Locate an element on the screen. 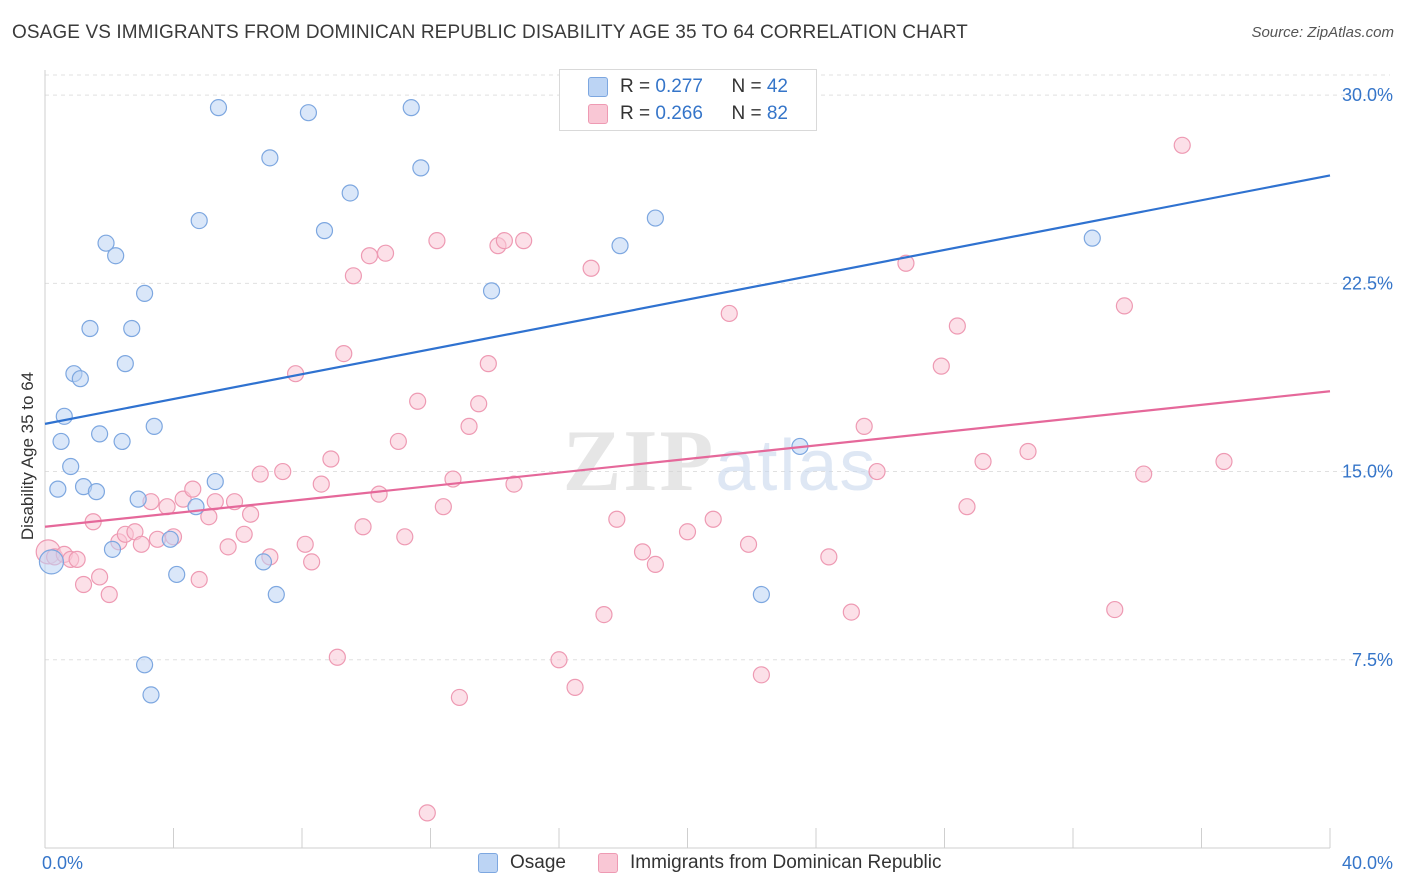 This screenshot has height=892, width=1406. x-tick-label-0: 0.0% is located at coordinates (62, 863).